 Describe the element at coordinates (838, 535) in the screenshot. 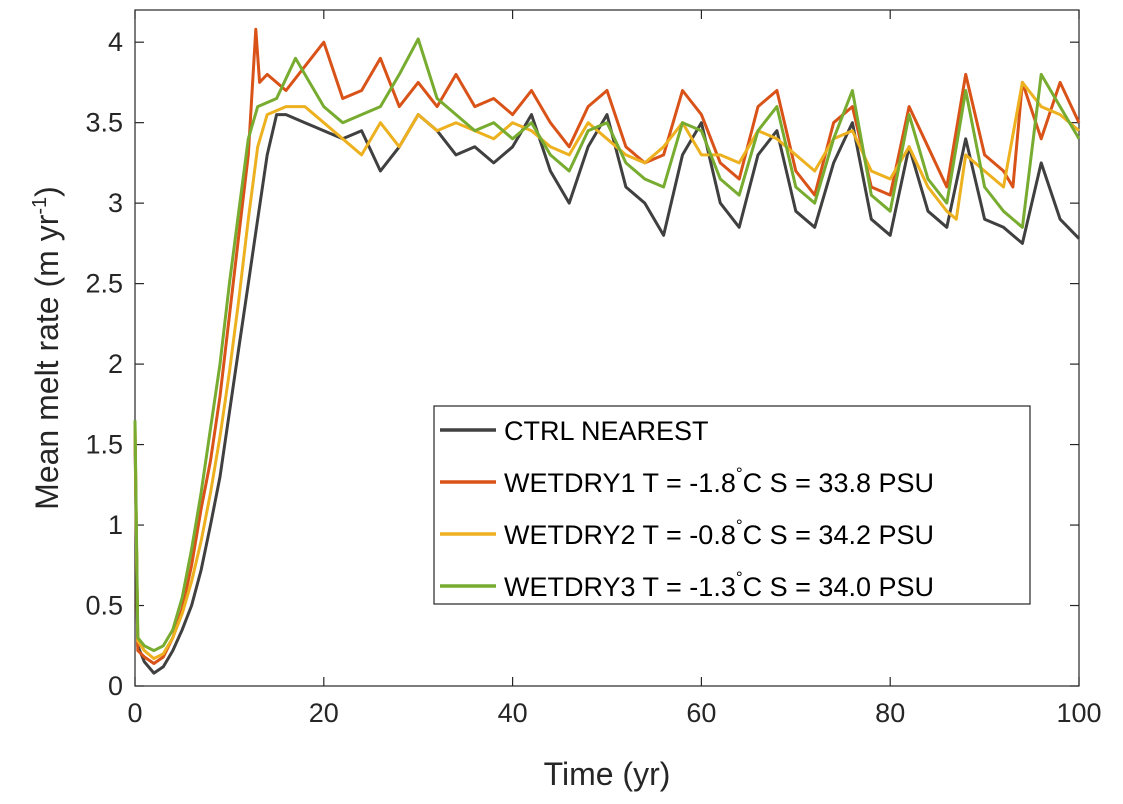

I see `legend-label-rest: C S = 34.2 PSU` at that location.